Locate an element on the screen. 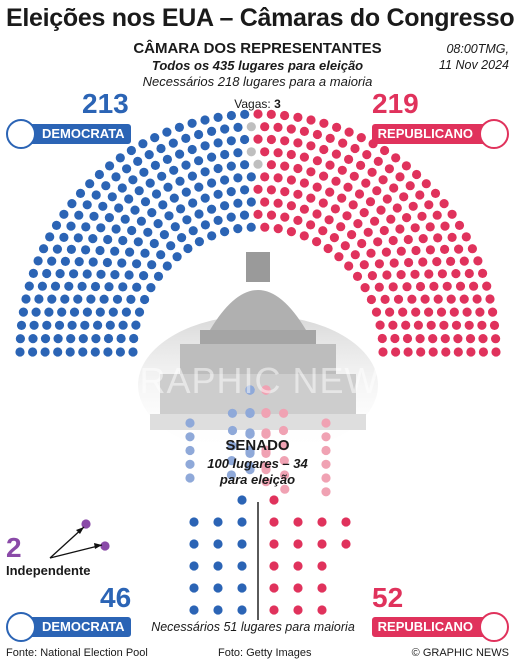 The width and height of the screenshot is (515, 665). footer-photo-credit: Foto: Getty Images is located at coordinates (265, 653).